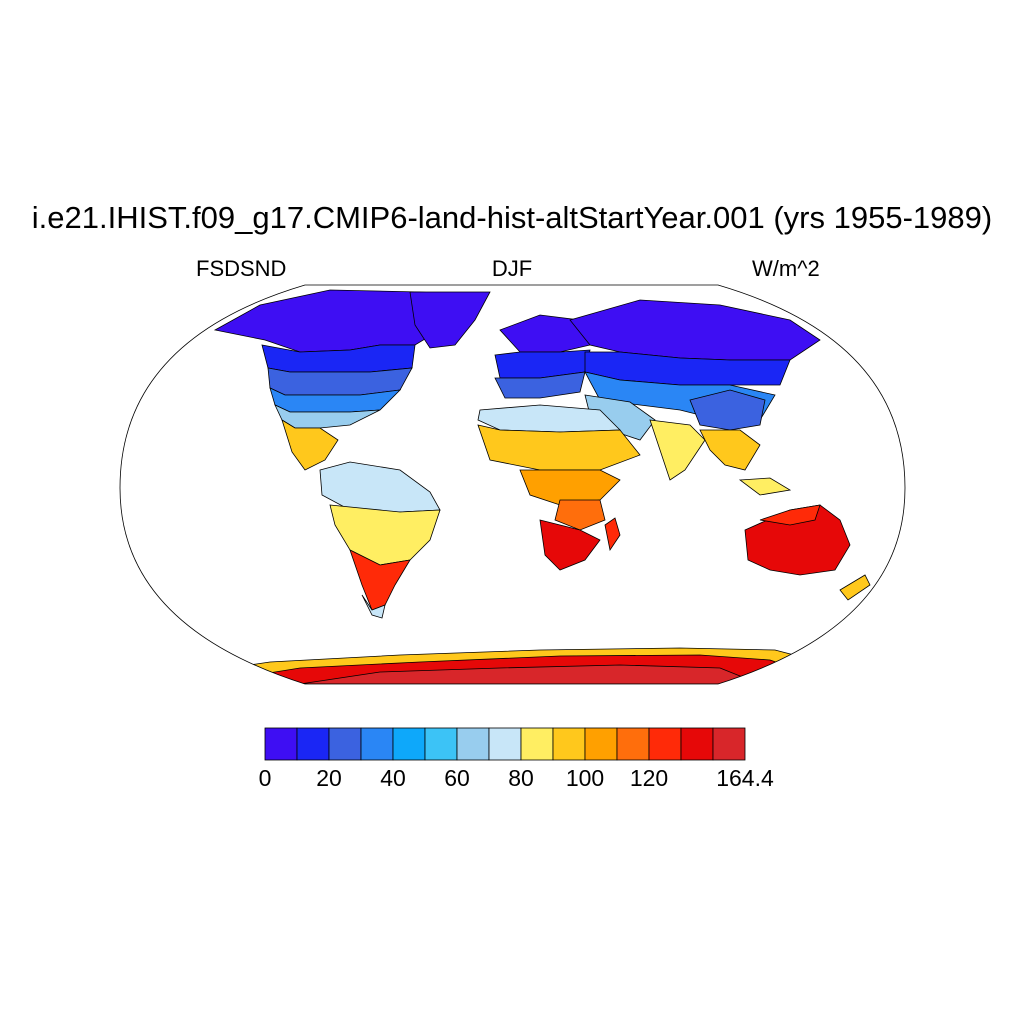  What do you see at coordinates (457, 778) in the screenshot?
I see `colorbar-tick-label: 60` at bounding box center [457, 778].